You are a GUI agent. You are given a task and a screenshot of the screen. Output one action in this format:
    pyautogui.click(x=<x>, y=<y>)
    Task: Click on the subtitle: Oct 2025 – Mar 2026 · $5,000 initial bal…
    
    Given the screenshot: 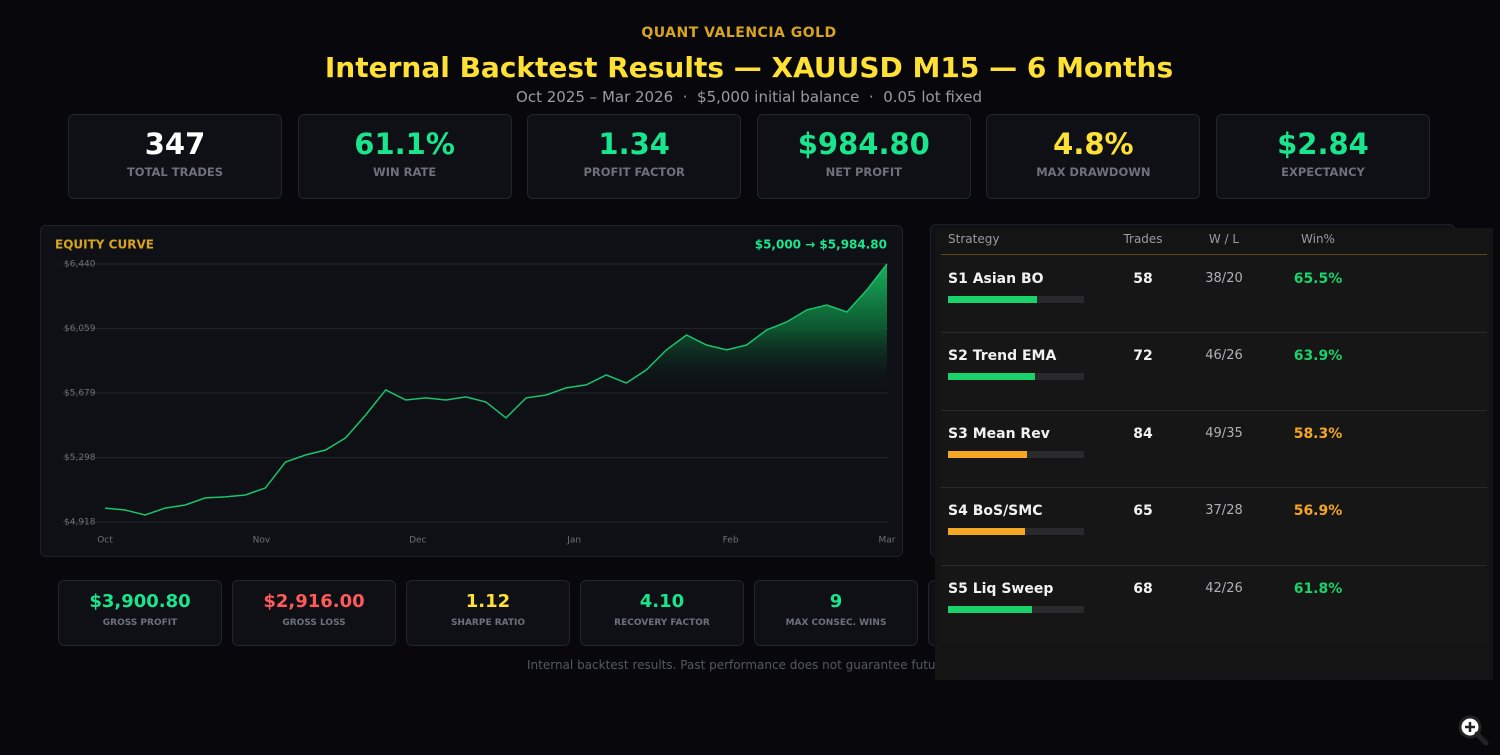 What is the action you would take?
    pyautogui.click(x=749, y=97)
    